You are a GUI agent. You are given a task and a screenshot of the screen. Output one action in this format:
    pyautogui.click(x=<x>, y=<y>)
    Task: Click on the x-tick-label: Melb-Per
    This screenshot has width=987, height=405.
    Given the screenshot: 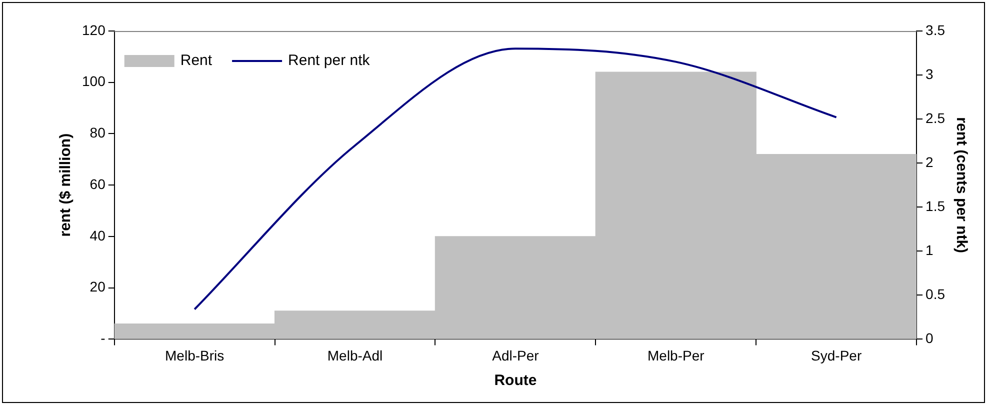 What is the action you would take?
    pyautogui.click(x=676, y=355)
    